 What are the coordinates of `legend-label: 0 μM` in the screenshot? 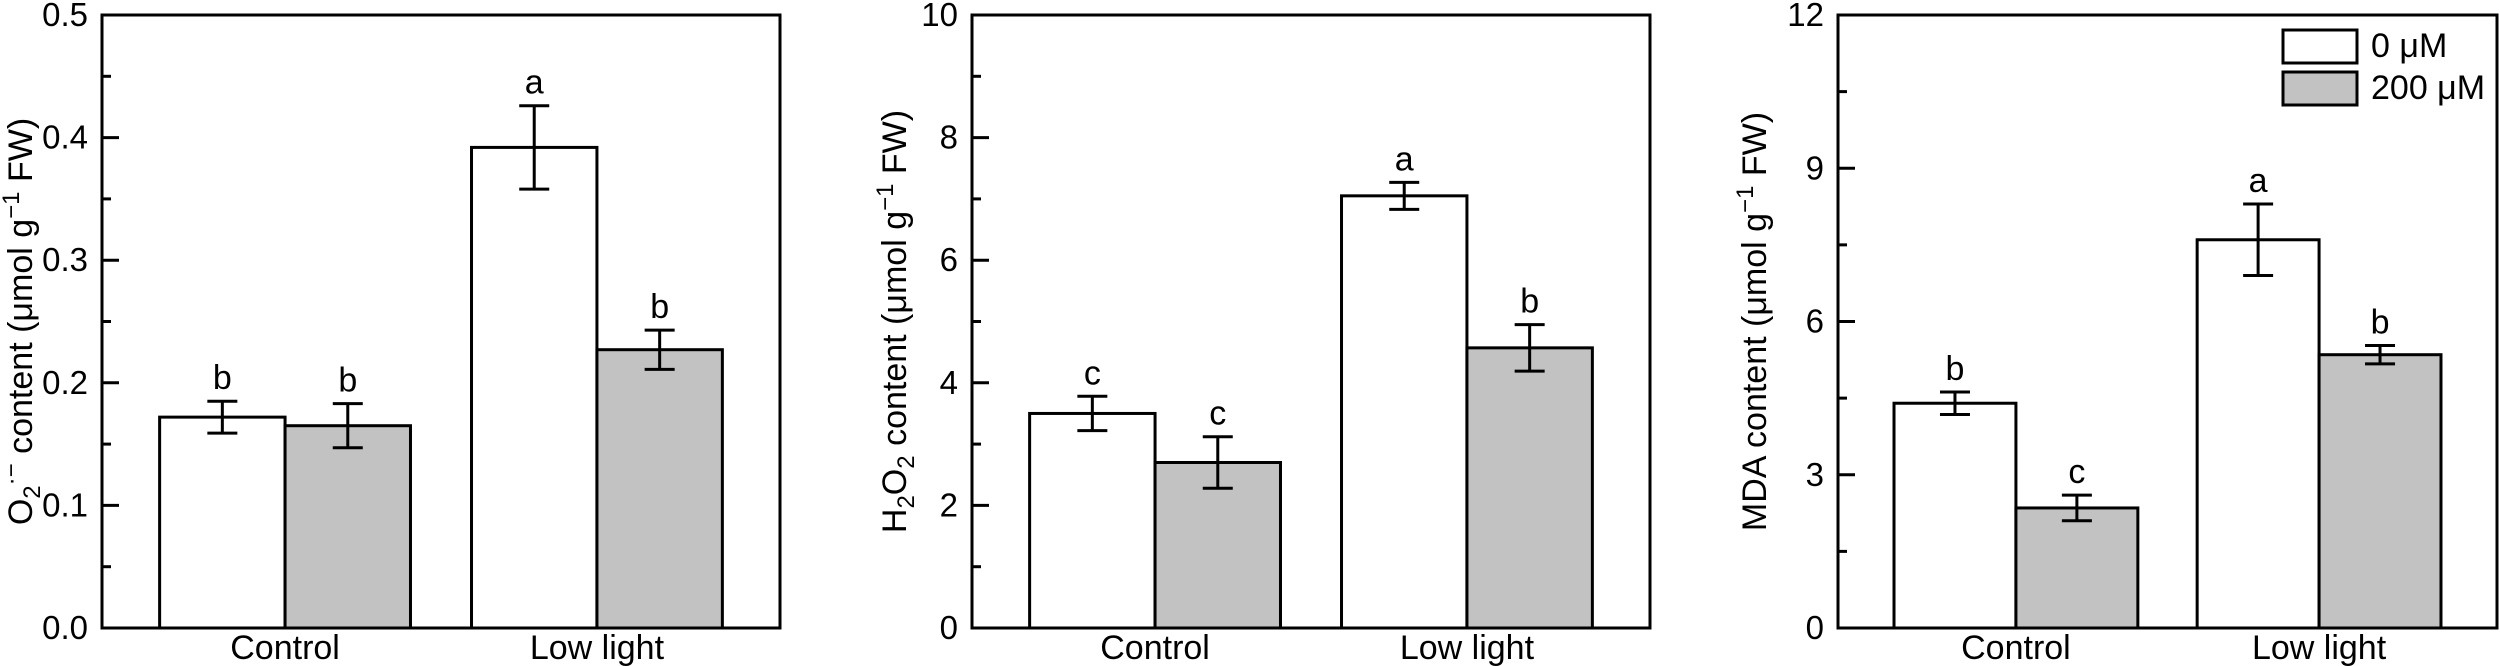 It's located at (2409, 46).